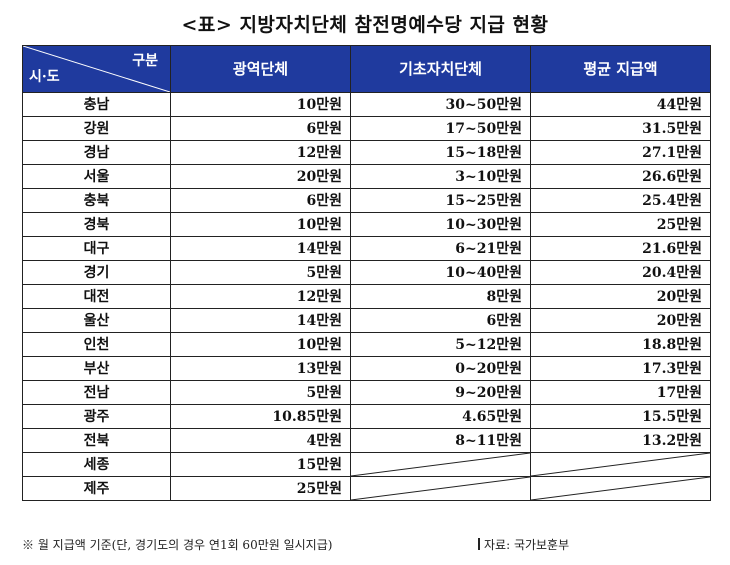  What do you see at coordinates (44, 77) in the screenshot?
I see `corner-label-region: 시·도` at bounding box center [44, 77].